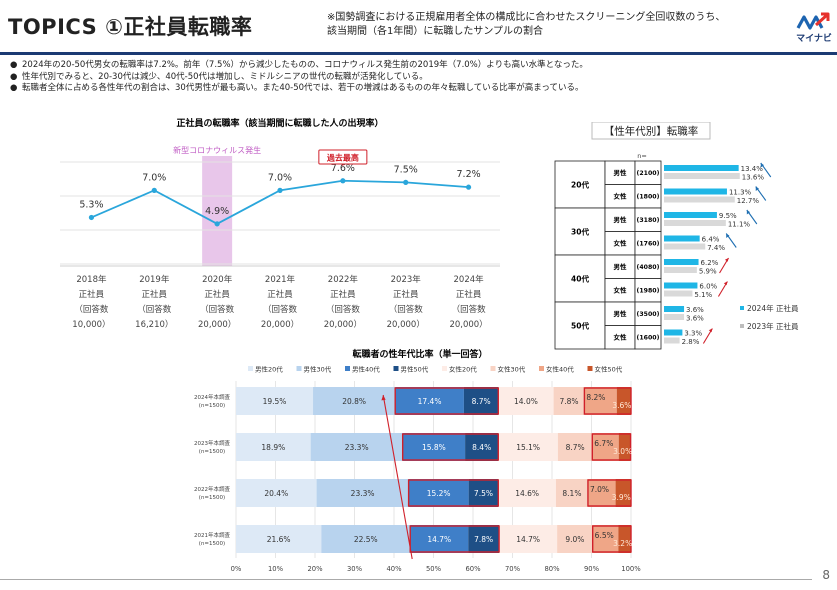 The image size is (837, 590). Describe the element at coordinates (753, 178) in the screenshot. I see `bar-2023-label: 13.6%` at that location.